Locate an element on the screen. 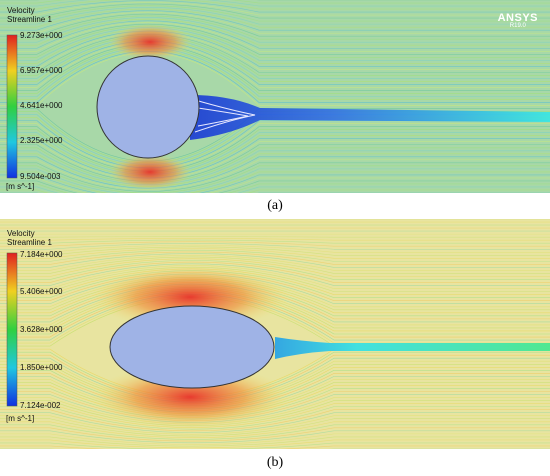 The width and height of the screenshot is (550, 476). panel-b-high-velocity-top is located at coordinates (190, 297).